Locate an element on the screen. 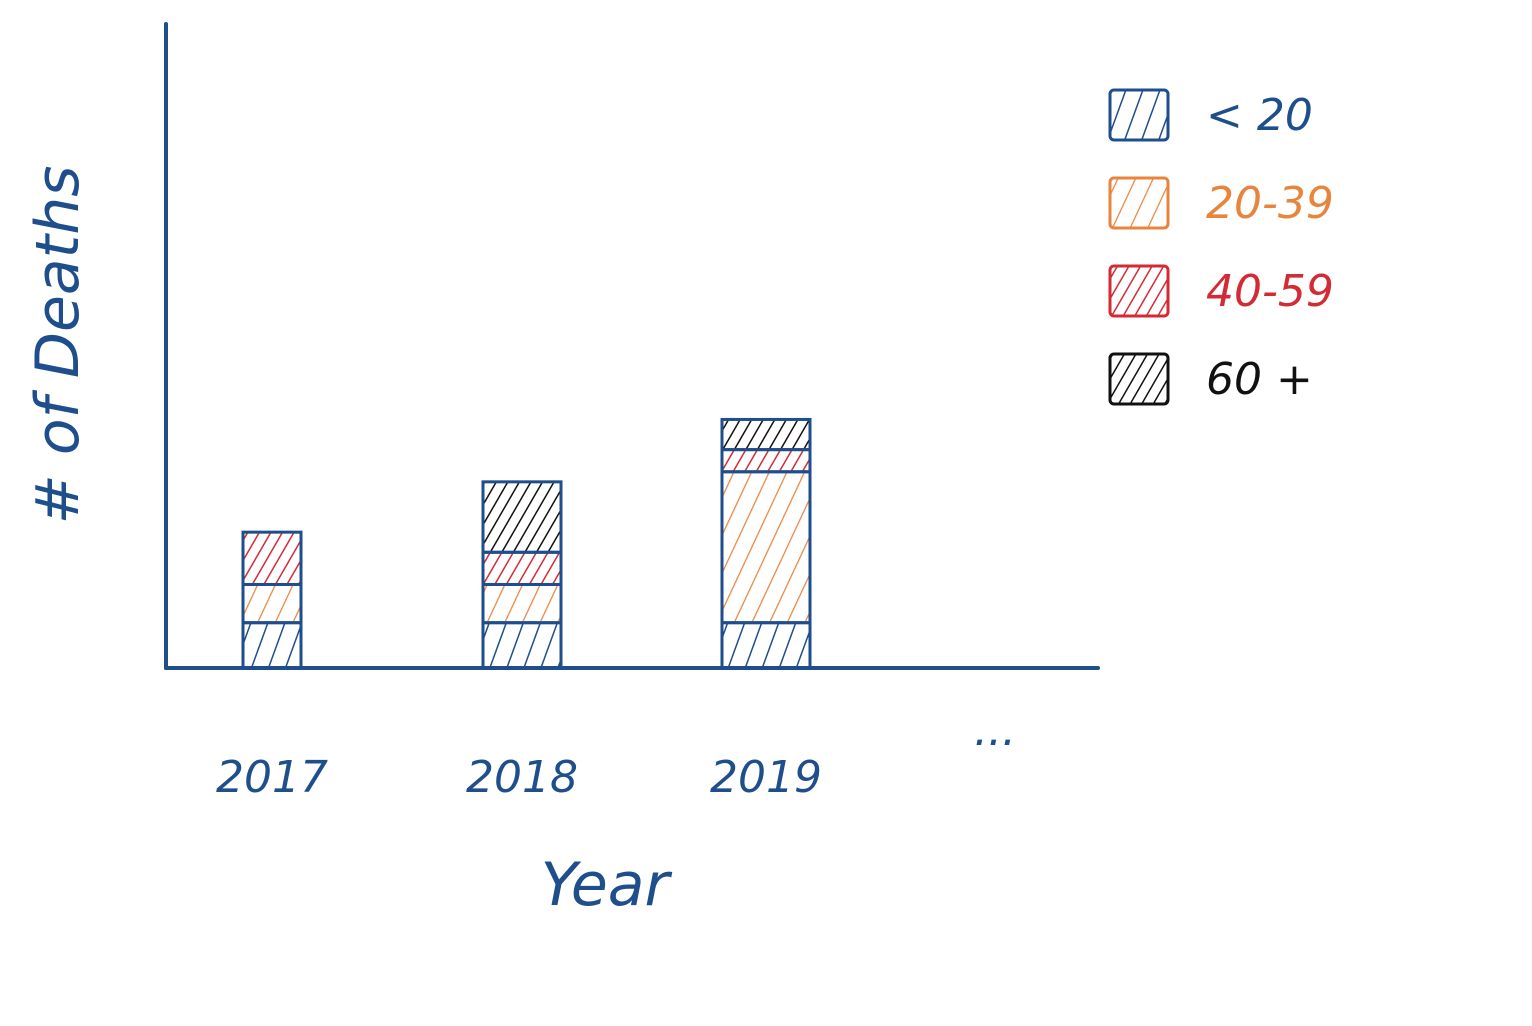  x-tick-label: 2019 is located at coordinates (766, 777).